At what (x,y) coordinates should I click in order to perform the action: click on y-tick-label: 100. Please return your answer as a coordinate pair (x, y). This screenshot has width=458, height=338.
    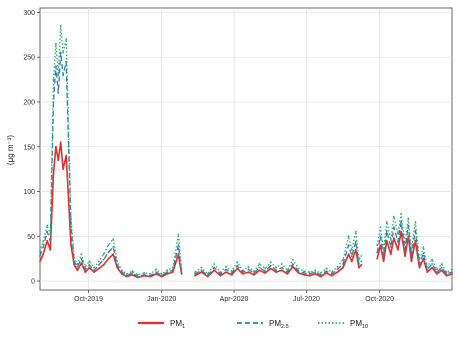
    Looking at the image, I should click on (29, 192).